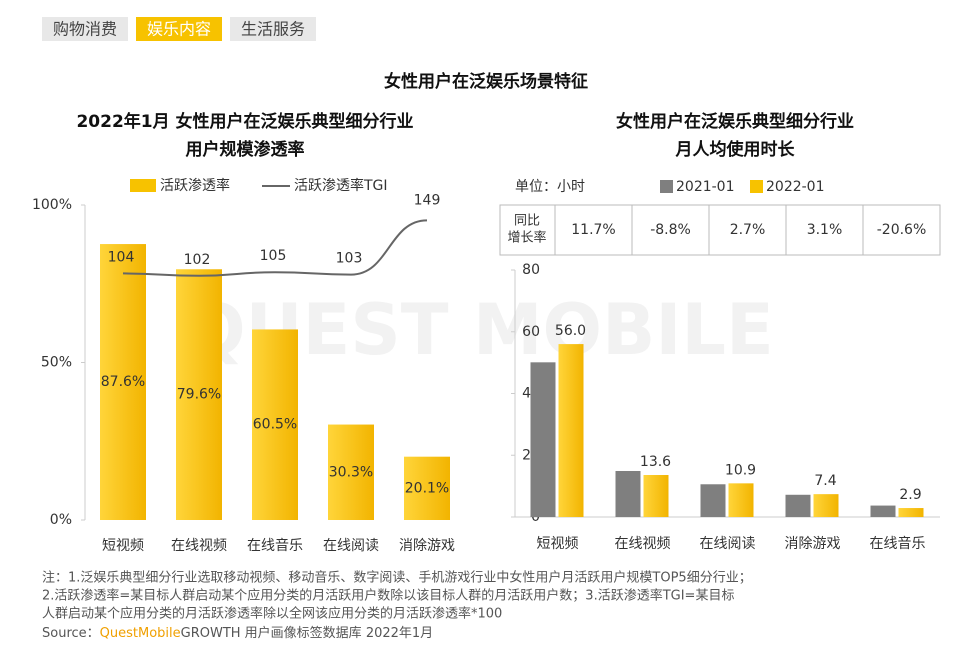  I want to click on chart-title: 女性用户在泛娱乐典型细分行业, so click(735, 121).